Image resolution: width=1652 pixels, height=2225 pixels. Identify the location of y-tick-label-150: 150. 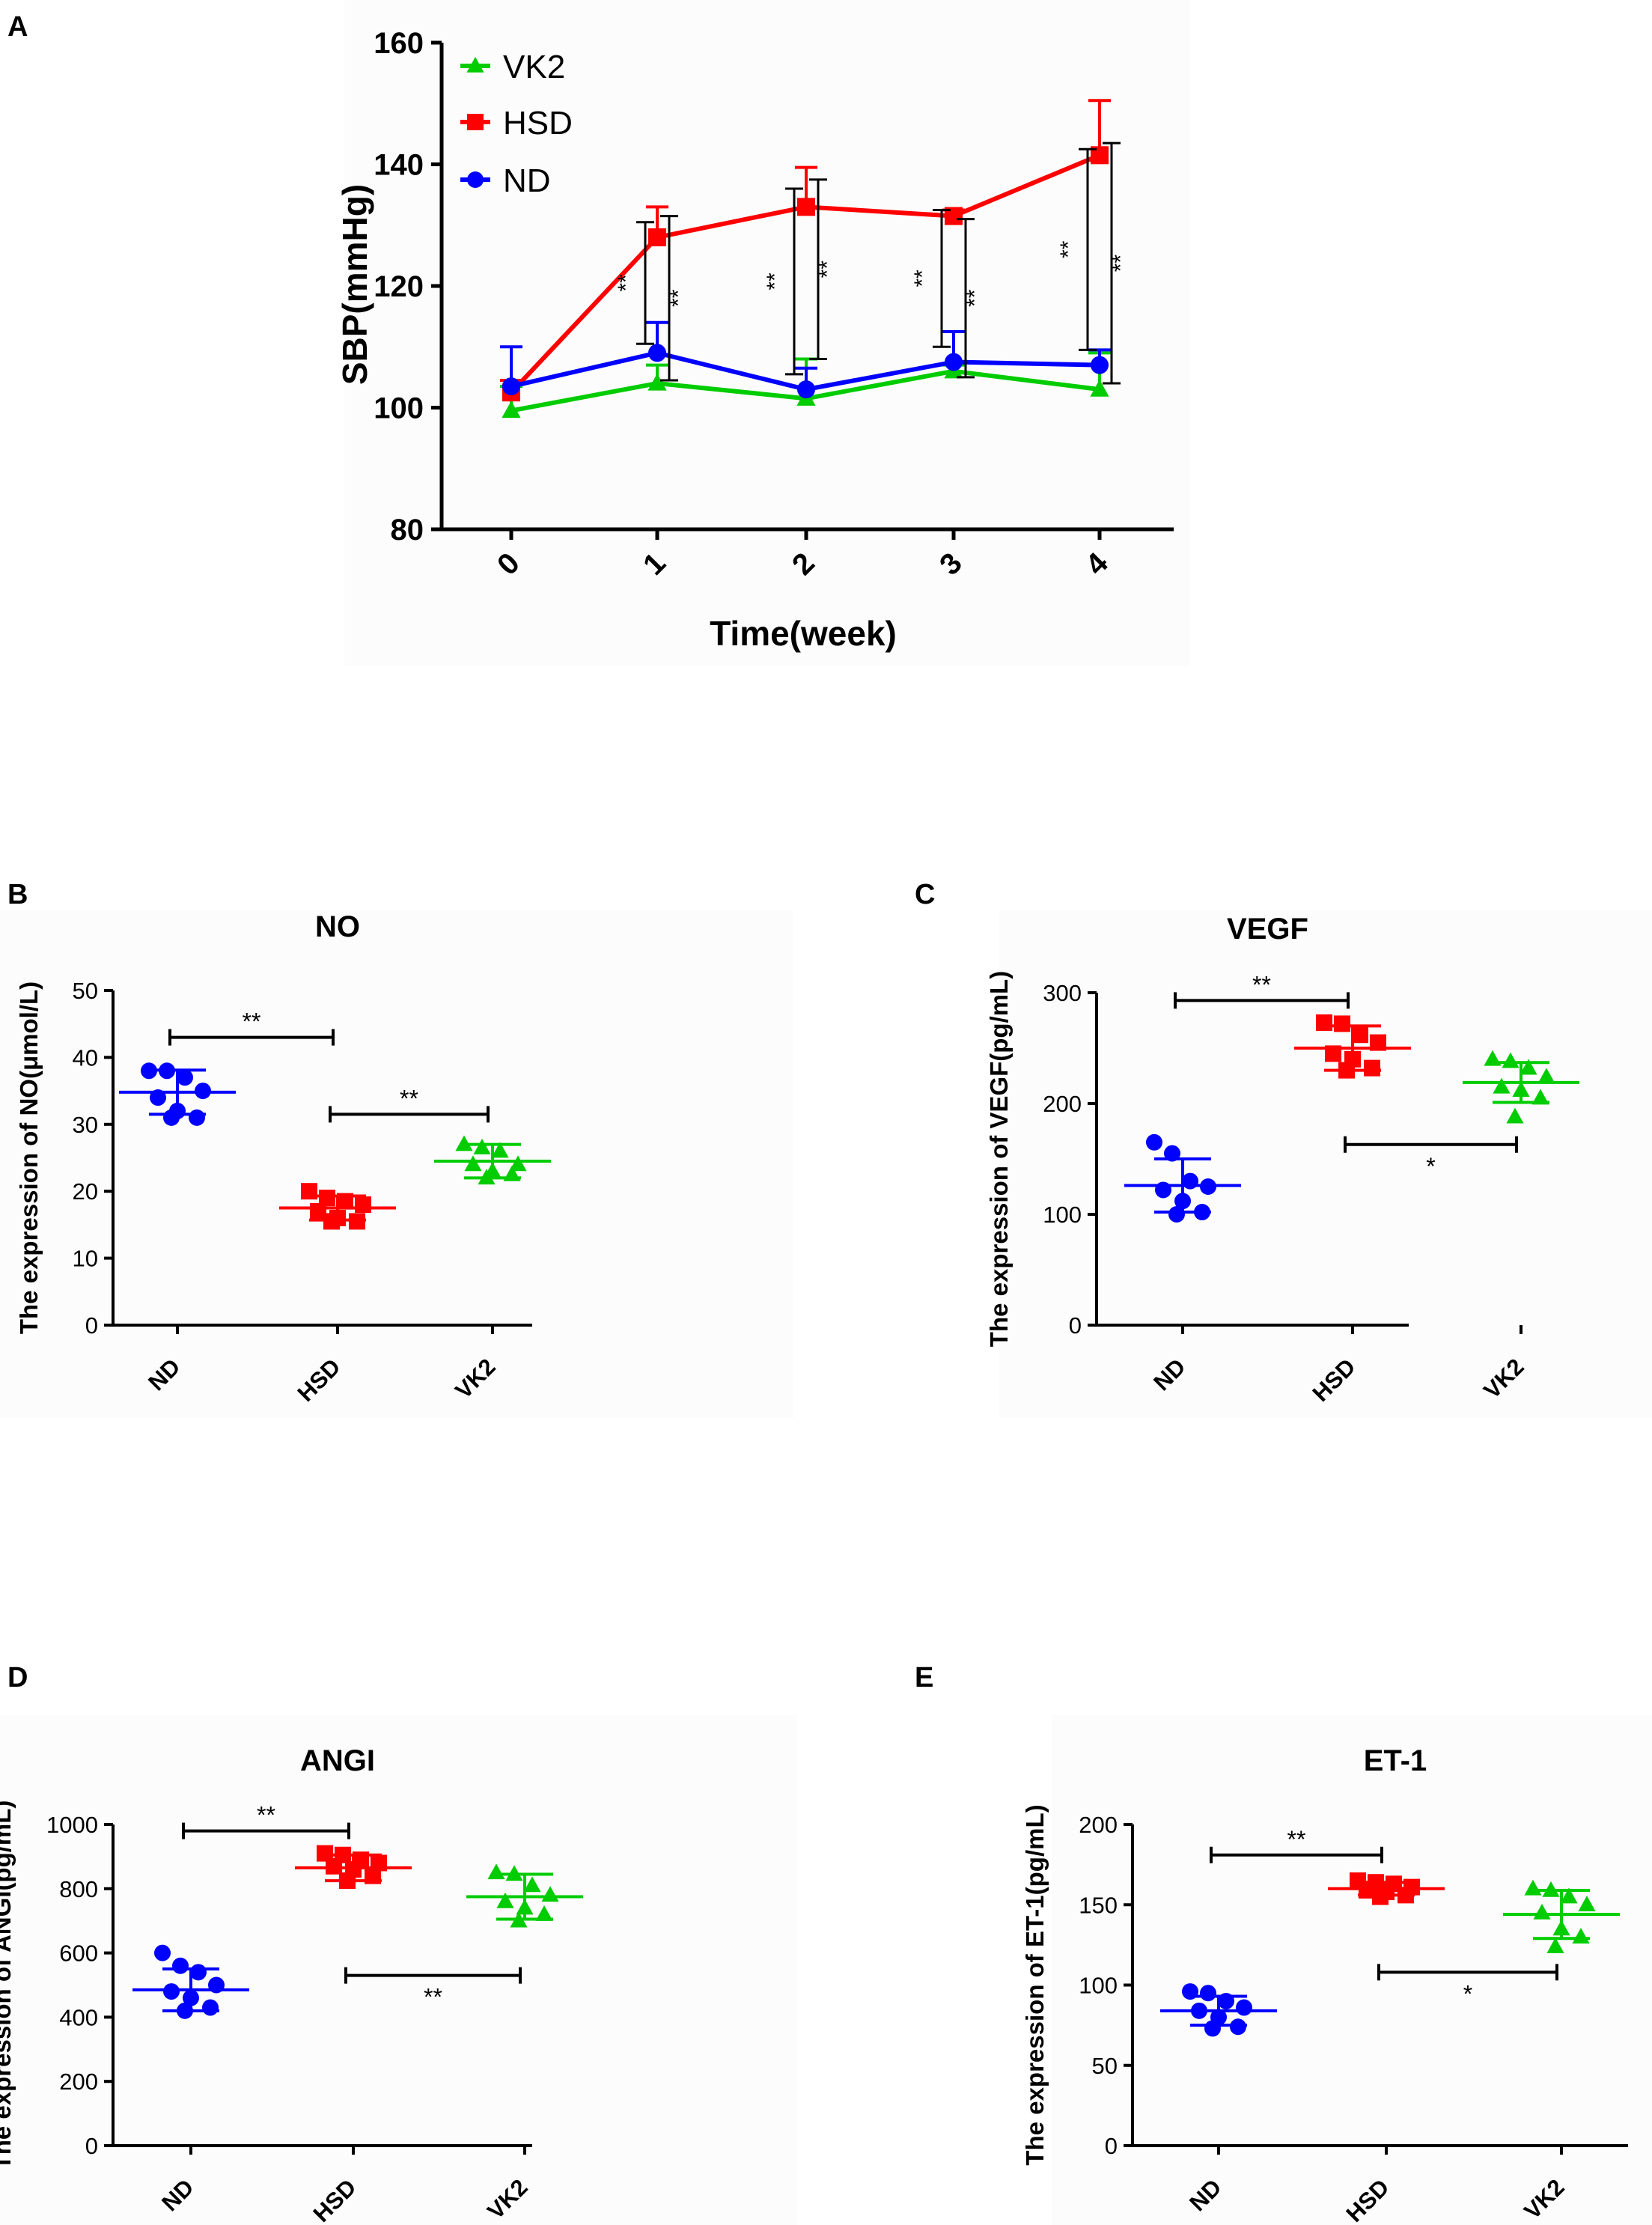
(1098, 1905).